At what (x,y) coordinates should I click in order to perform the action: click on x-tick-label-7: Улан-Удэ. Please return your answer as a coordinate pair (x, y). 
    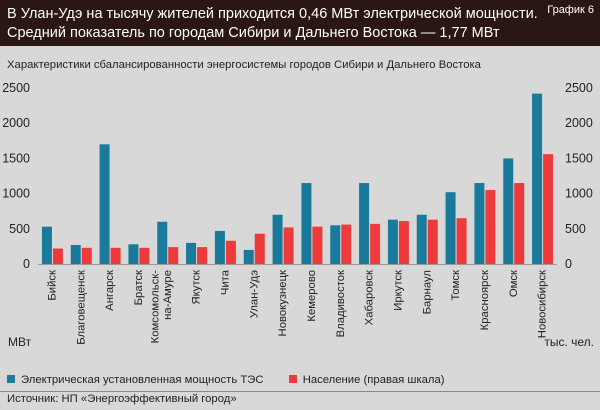
    Looking at the image, I should click on (254, 294).